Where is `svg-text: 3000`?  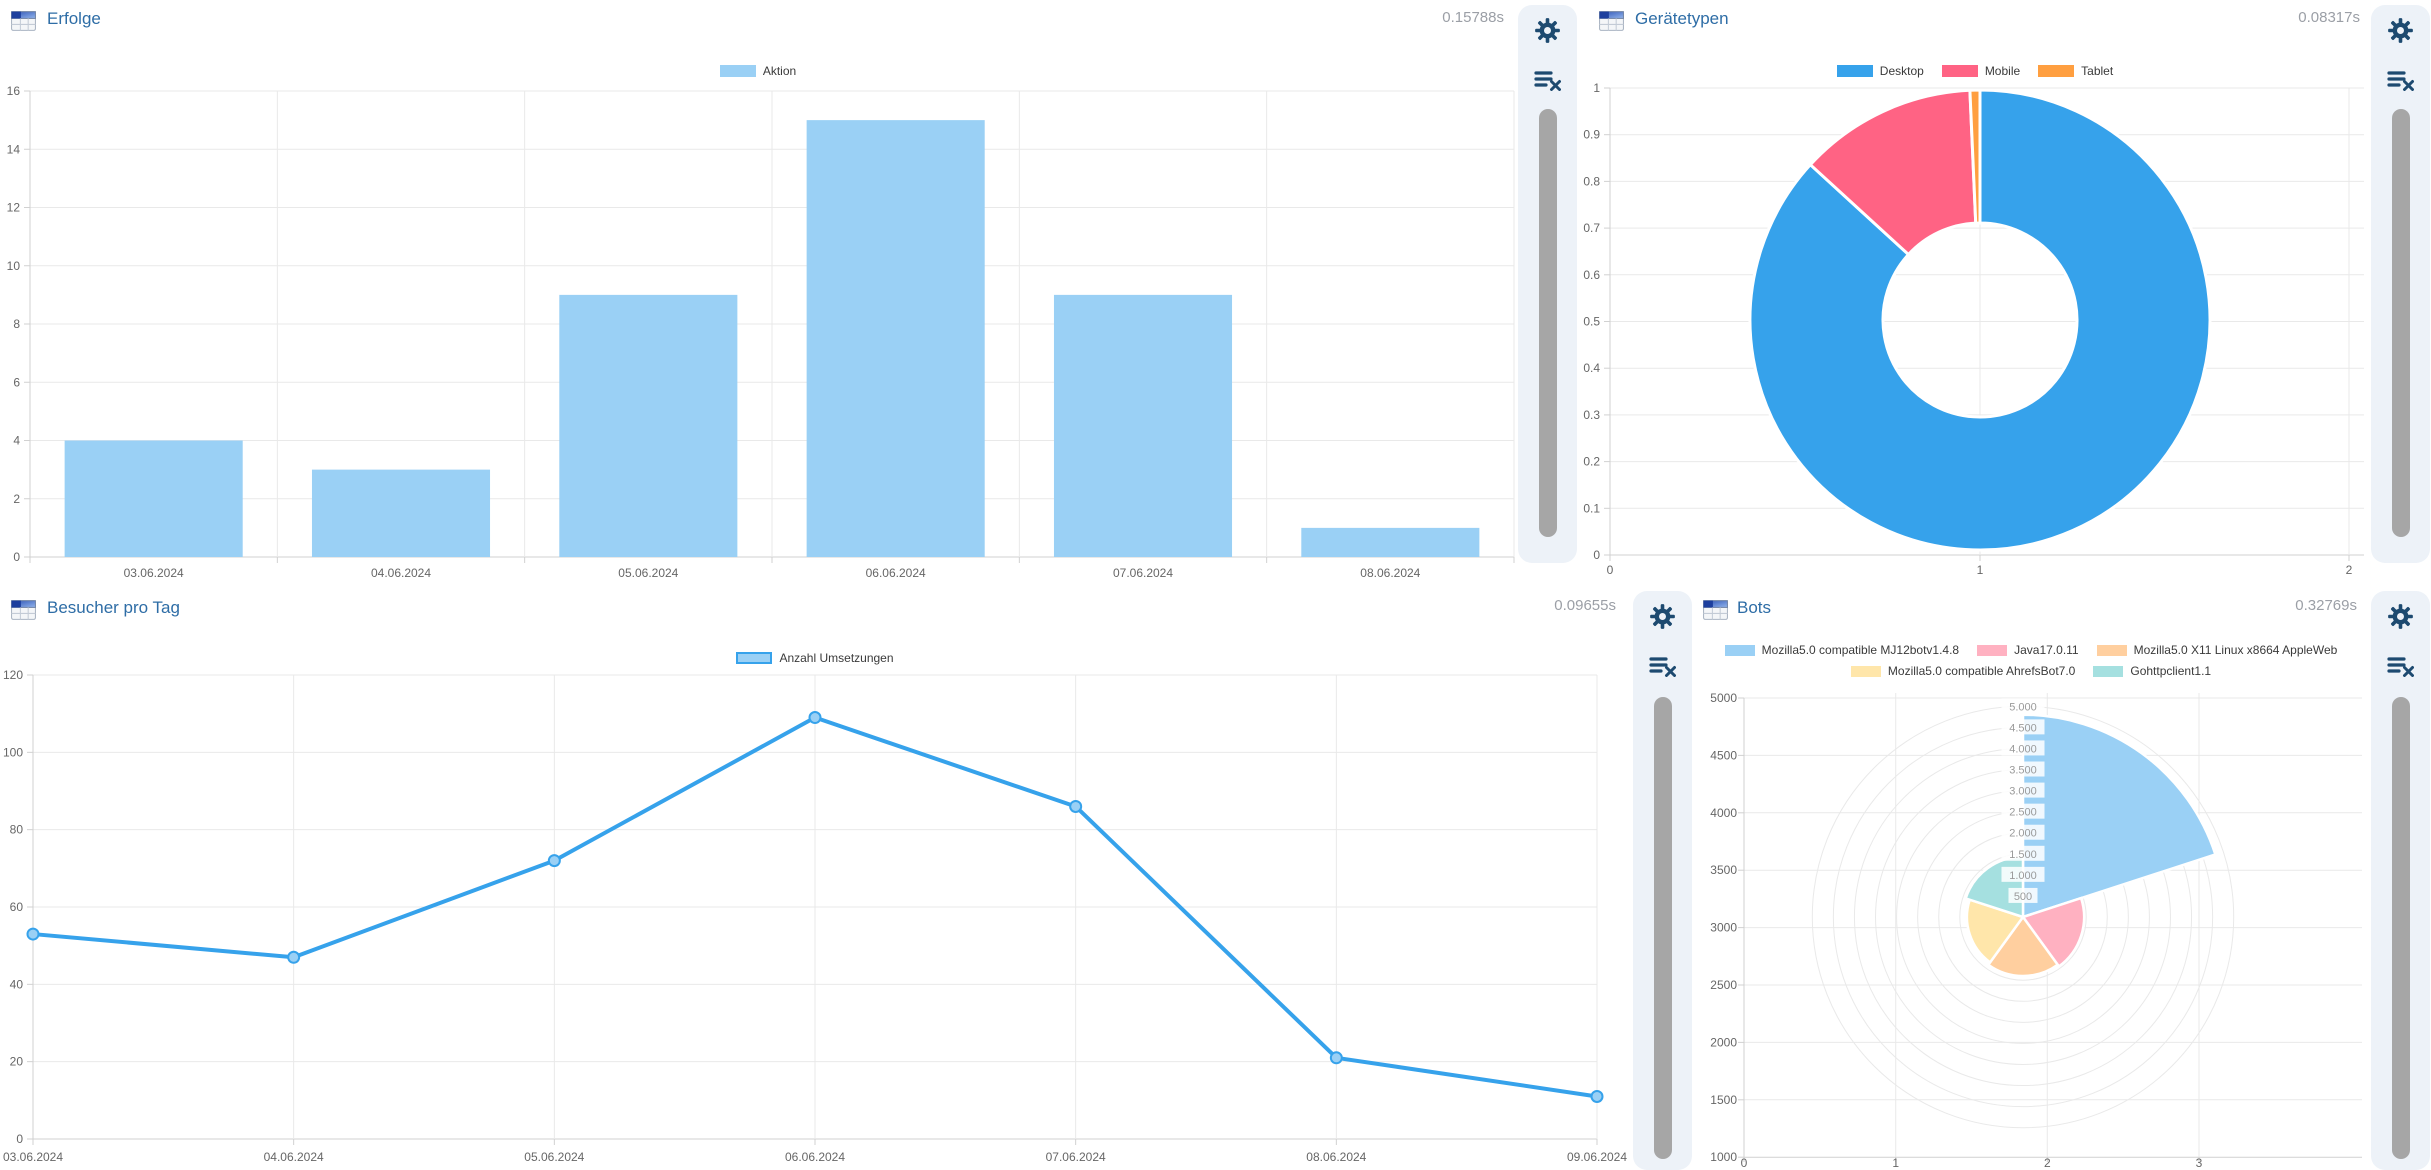
svg-text: 3000 is located at coordinates (1723, 928).